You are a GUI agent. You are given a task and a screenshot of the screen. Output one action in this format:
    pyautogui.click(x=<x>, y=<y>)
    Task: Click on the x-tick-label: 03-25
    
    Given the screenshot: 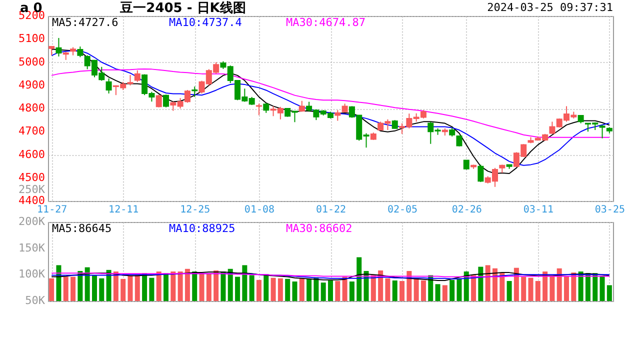 What is the action you would take?
    pyautogui.click(x=609, y=210)
    